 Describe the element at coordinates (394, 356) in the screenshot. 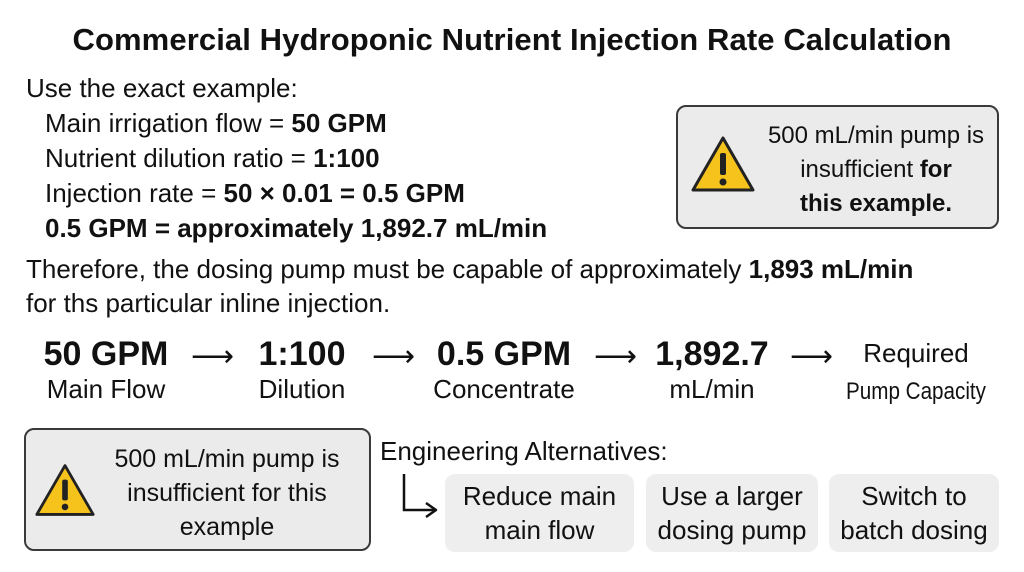

I see `flow-arrow-2: ⟶` at that location.